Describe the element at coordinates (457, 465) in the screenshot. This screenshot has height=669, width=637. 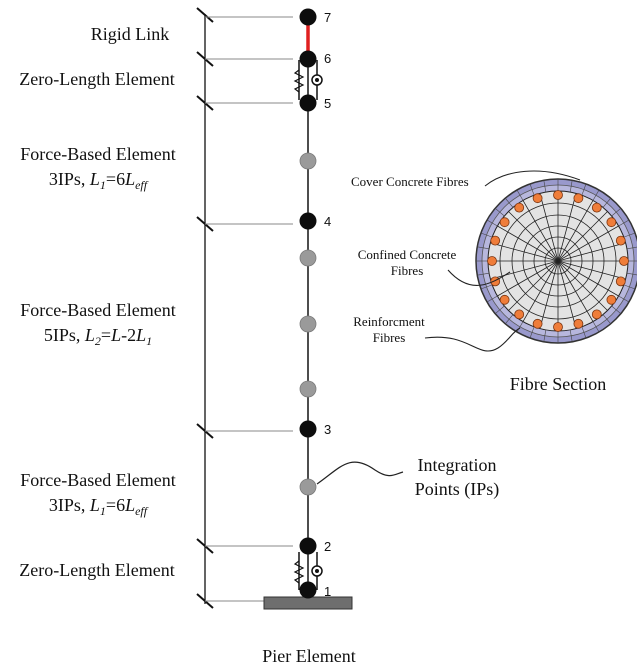
I see `ip-label-line1: Integration` at that location.